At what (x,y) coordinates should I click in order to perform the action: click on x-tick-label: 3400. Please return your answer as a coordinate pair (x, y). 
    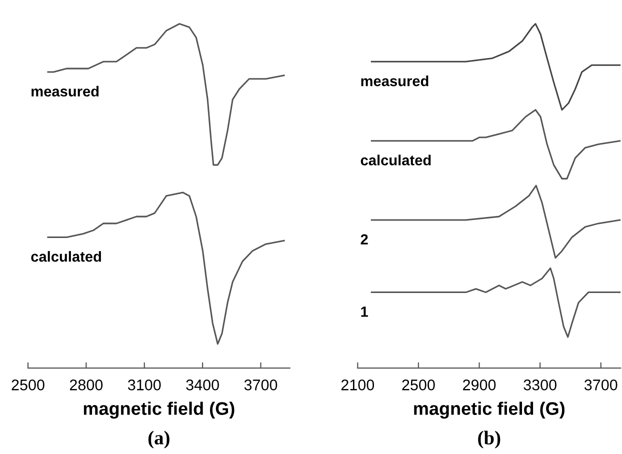
    Looking at the image, I should click on (202, 385).